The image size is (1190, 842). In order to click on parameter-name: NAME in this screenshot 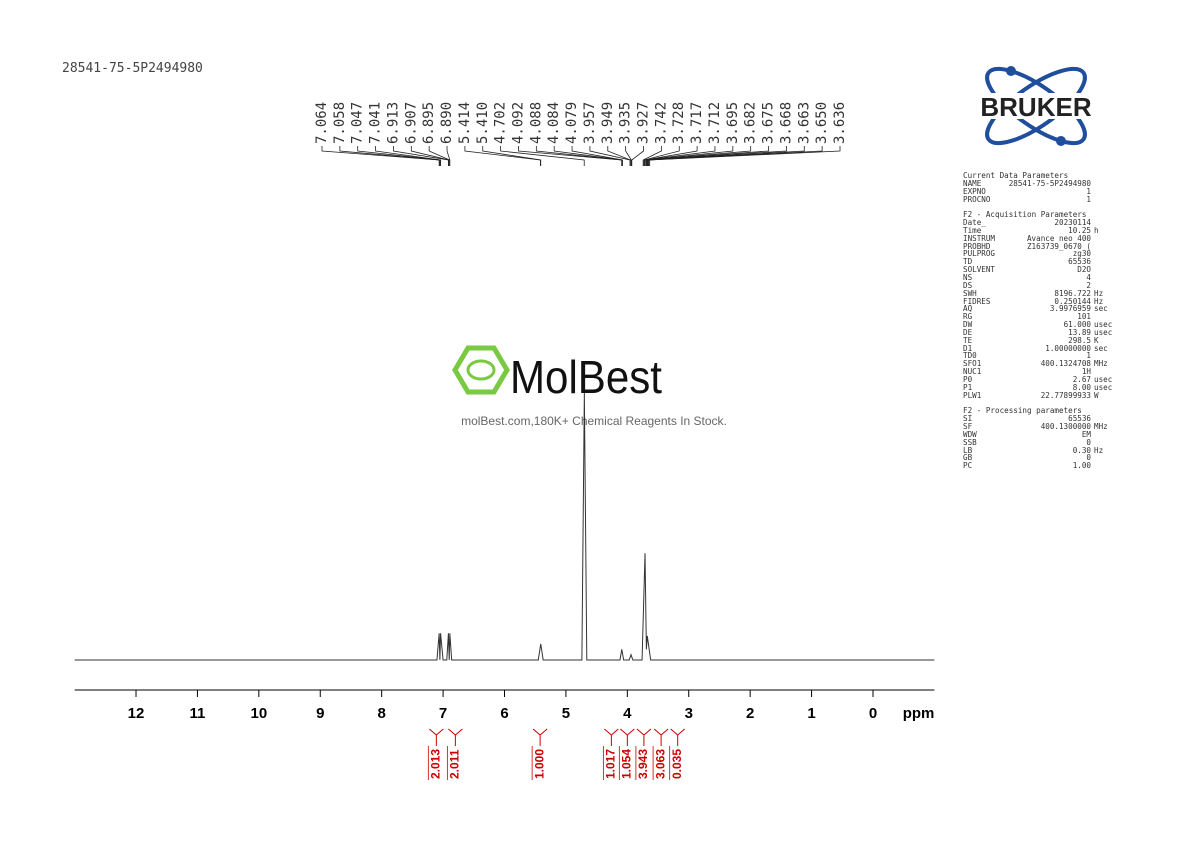, I will do `click(972, 183)`.